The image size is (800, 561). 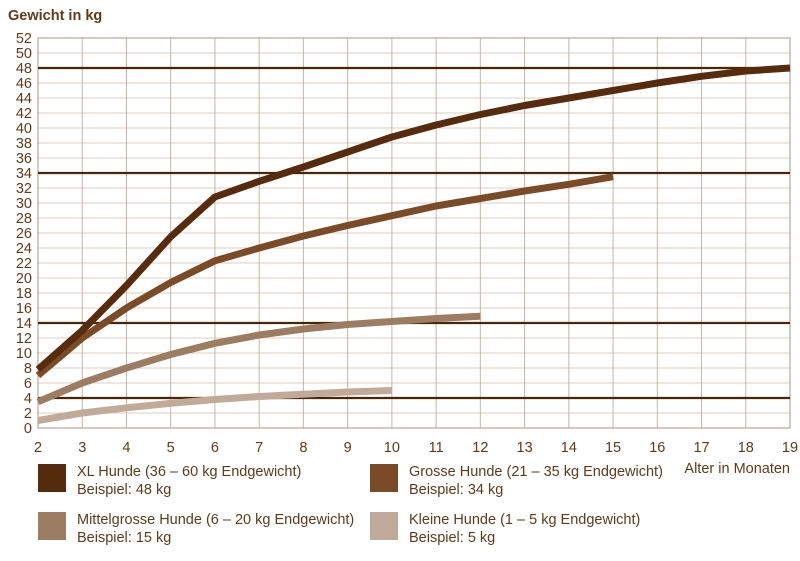 What do you see at coordinates (126, 448) in the screenshot?
I see `x-tick-label: 4` at bounding box center [126, 448].